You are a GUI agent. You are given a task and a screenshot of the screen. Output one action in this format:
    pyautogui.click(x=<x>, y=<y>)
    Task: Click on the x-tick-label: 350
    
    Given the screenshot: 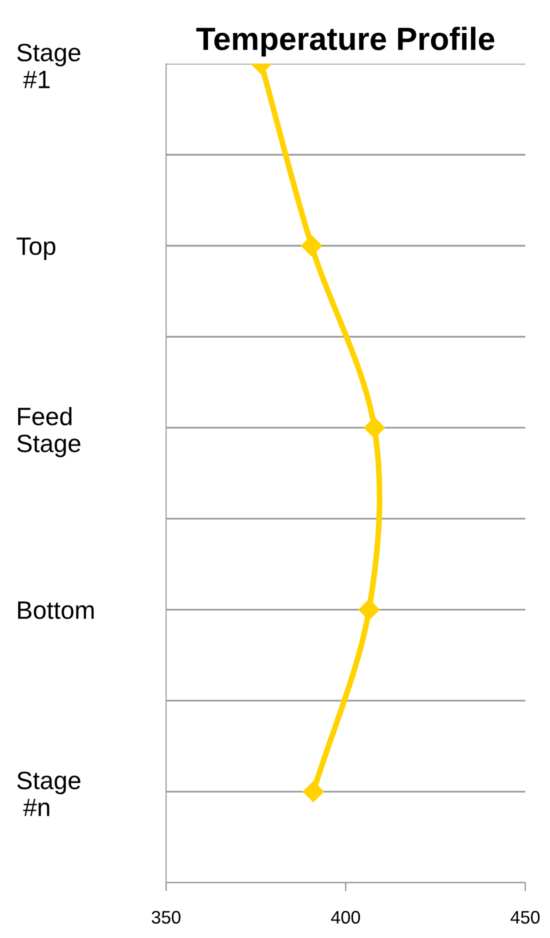 What is the action you would take?
    pyautogui.click(x=166, y=917)
    